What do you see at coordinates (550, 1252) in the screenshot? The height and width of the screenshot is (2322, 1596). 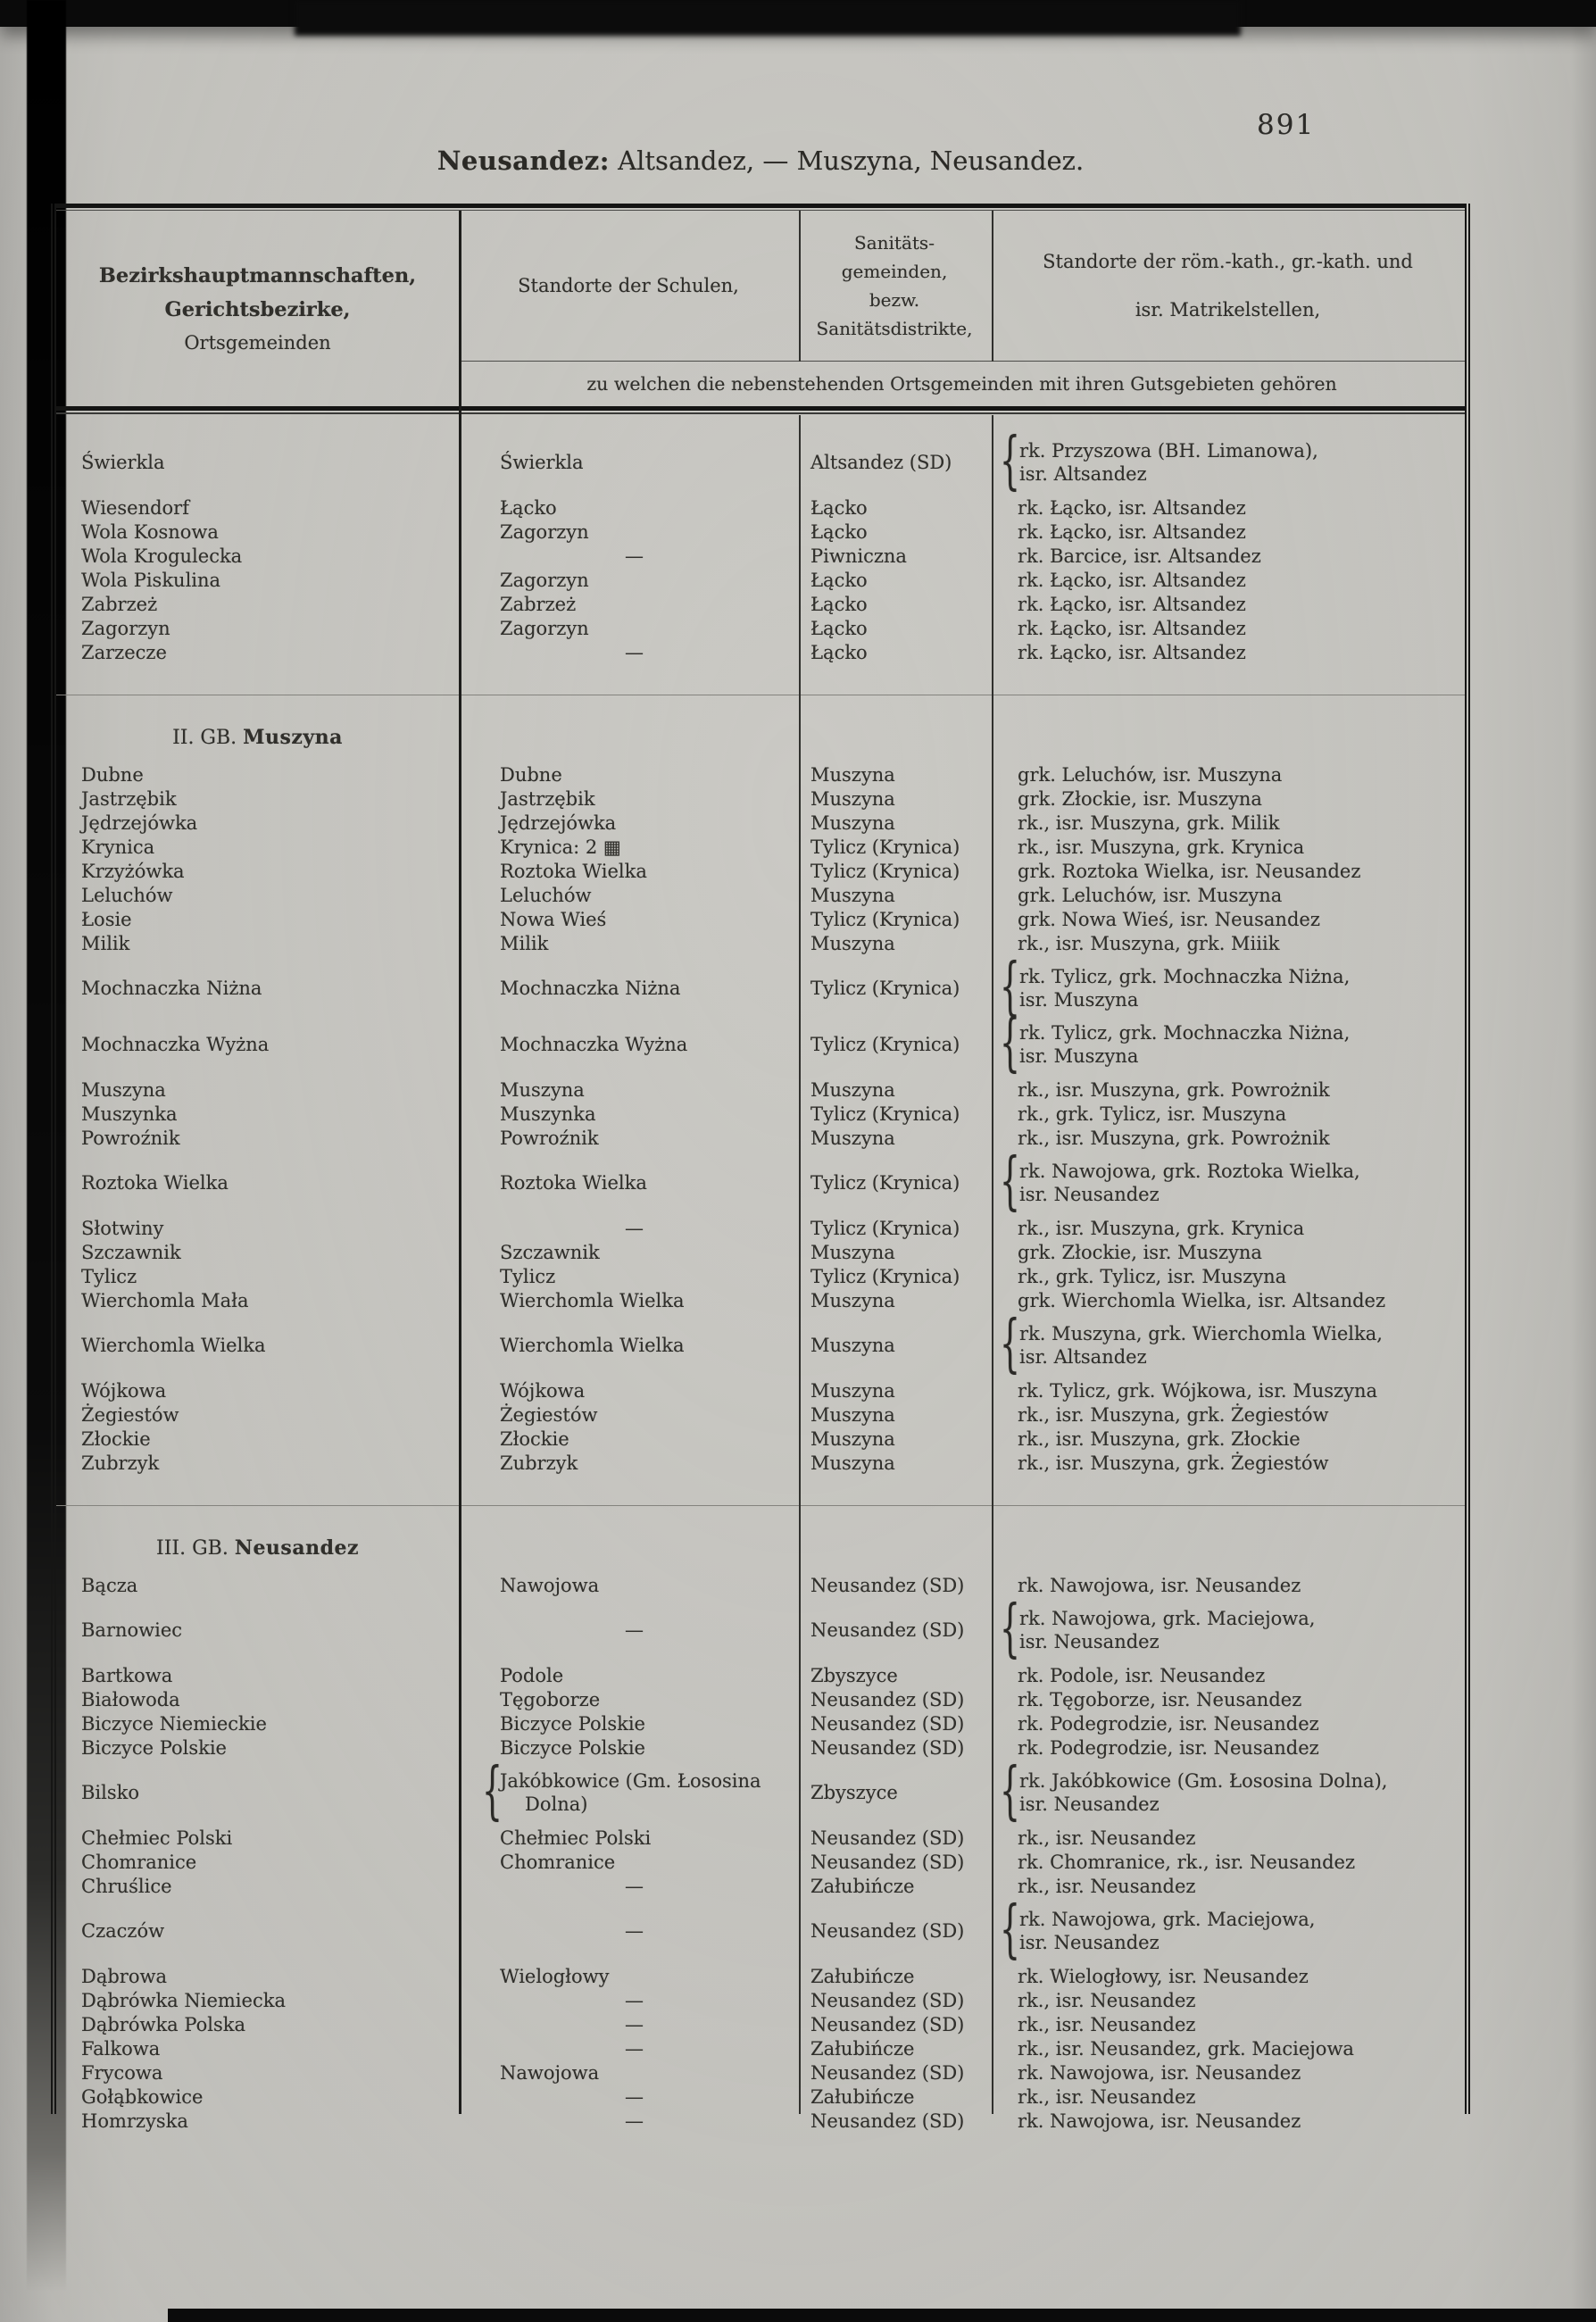 I see `schule-cell: Szczawnik` at bounding box center [550, 1252].